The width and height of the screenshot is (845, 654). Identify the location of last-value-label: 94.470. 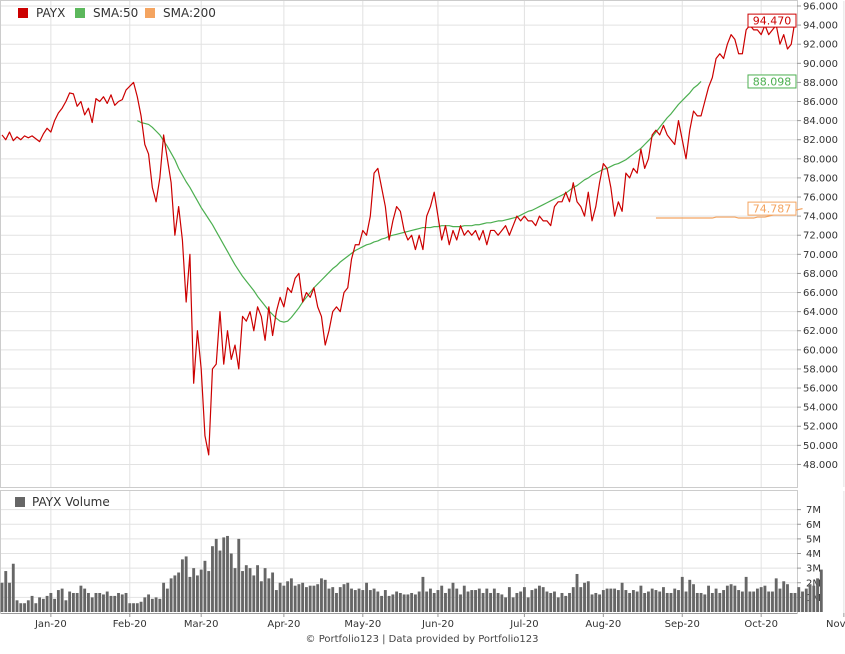
(772, 21).